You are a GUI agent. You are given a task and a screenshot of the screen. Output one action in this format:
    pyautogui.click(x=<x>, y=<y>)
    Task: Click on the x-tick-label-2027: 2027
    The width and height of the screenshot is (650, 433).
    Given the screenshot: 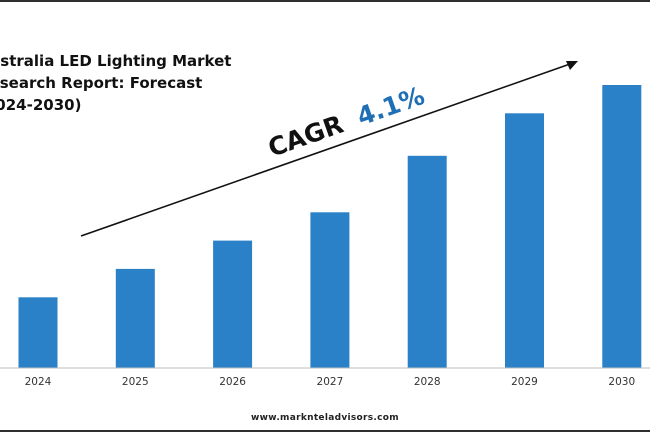 What is the action you would take?
    pyautogui.click(x=330, y=382)
    